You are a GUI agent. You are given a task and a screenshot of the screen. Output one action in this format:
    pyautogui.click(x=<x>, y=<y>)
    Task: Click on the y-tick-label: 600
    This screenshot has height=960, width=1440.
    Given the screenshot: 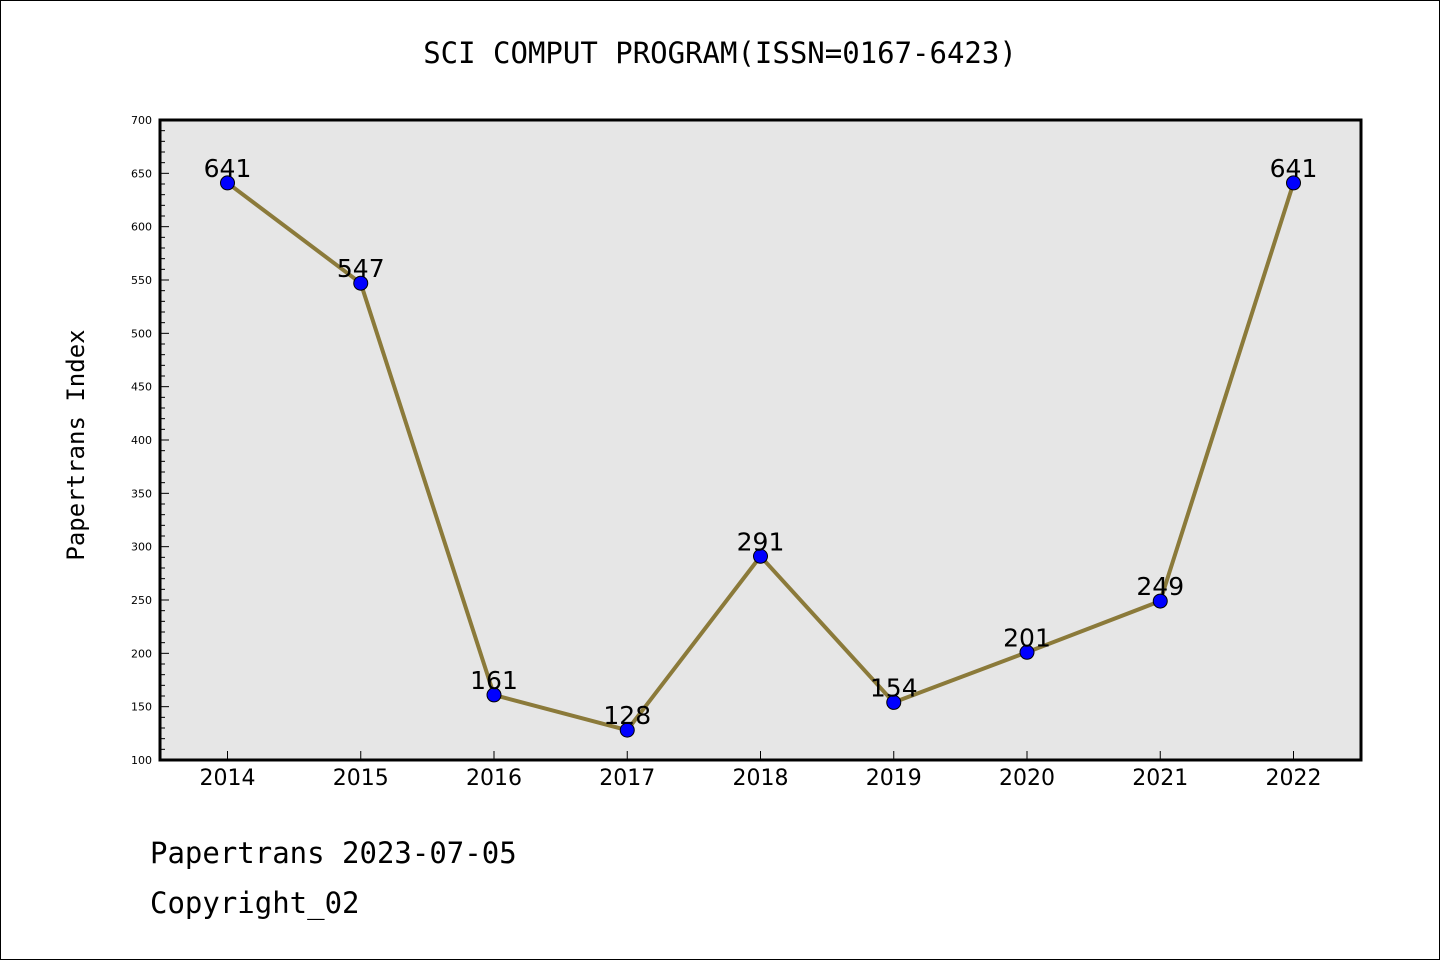 What is the action you would take?
    pyautogui.click(x=141, y=227)
    